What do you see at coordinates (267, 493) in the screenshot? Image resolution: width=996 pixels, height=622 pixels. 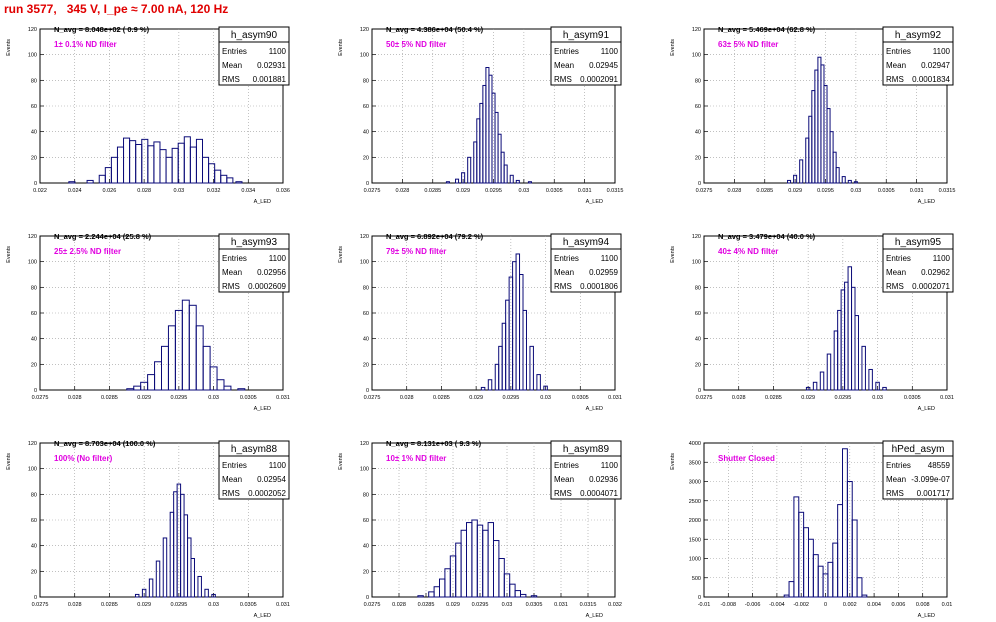 I see `stat-rms-value: 0.0002052` at bounding box center [267, 493].